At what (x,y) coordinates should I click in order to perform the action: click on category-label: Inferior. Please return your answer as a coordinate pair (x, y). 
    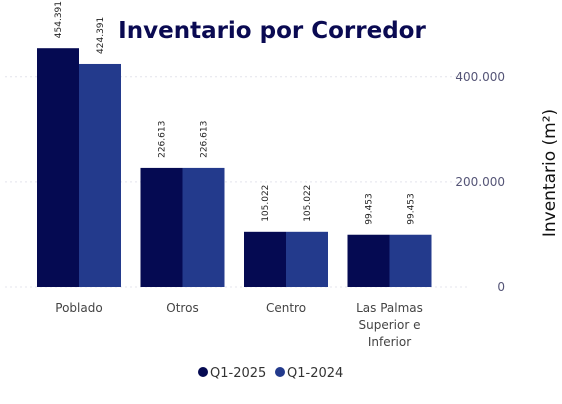
    Looking at the image, I should click on (389, 342).